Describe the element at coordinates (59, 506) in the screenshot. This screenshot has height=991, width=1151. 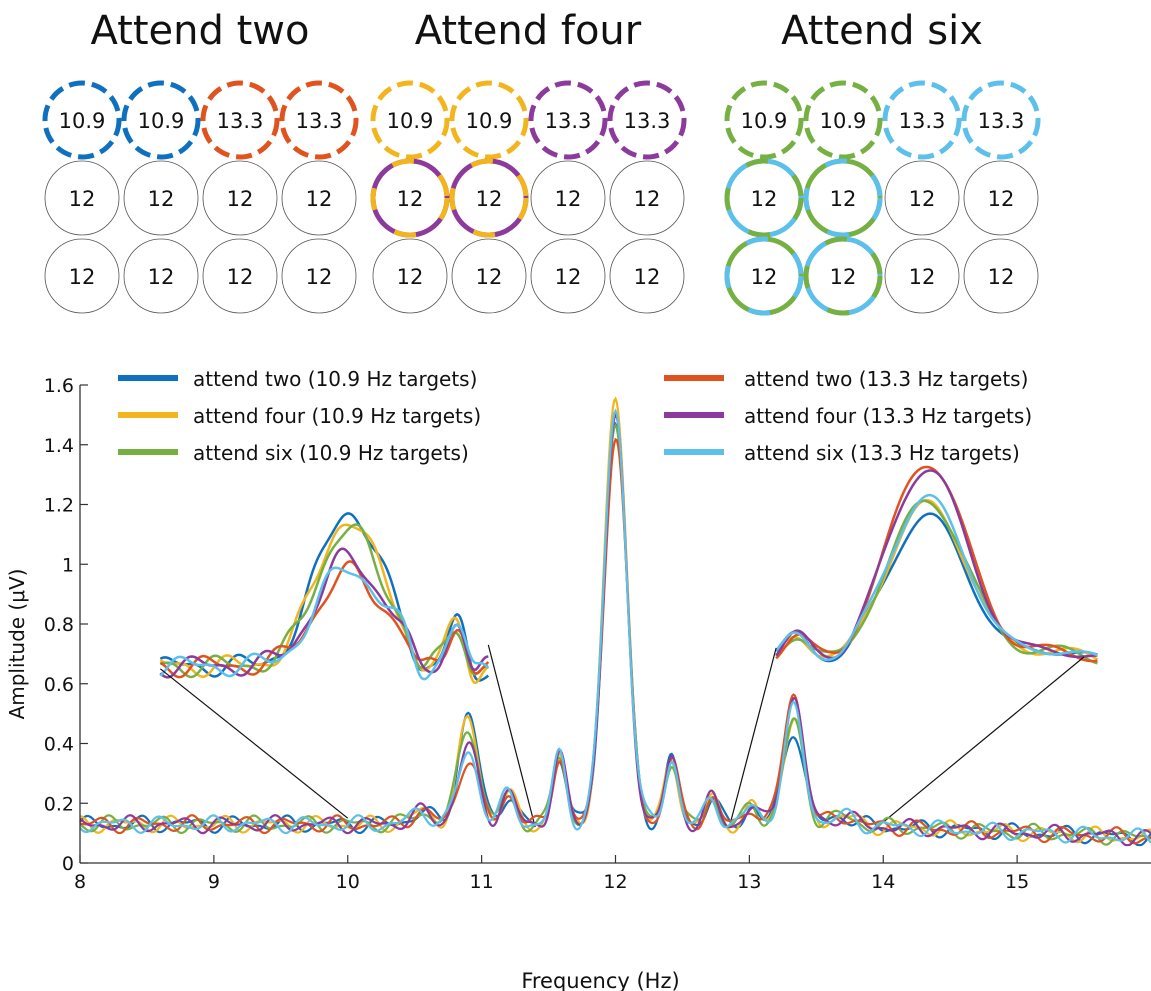
I see `y-tick-label: 1.2` at that location.